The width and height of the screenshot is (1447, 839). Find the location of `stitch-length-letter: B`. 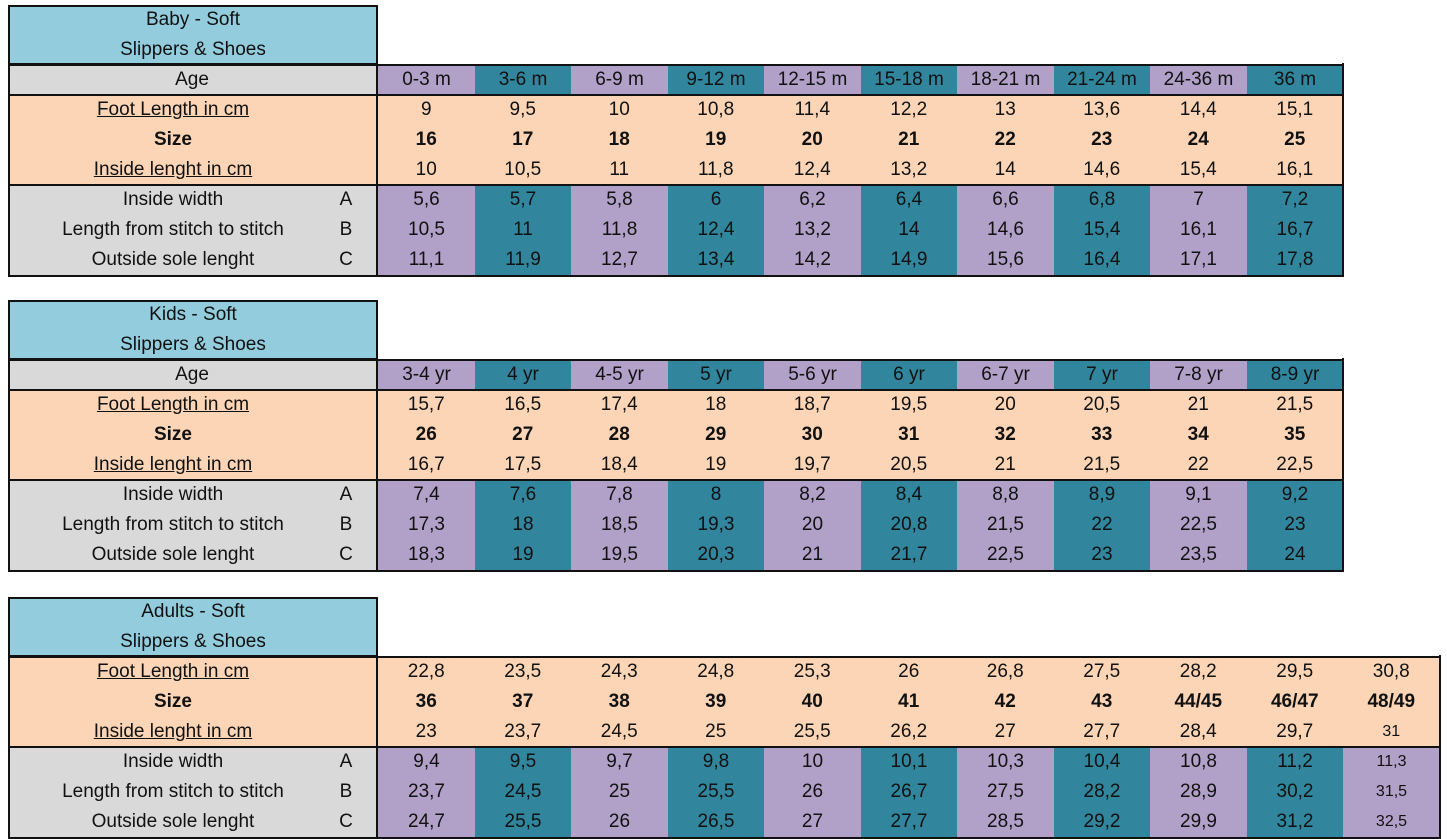

stitch-length-letter: B is located at coordinates (346, 791).